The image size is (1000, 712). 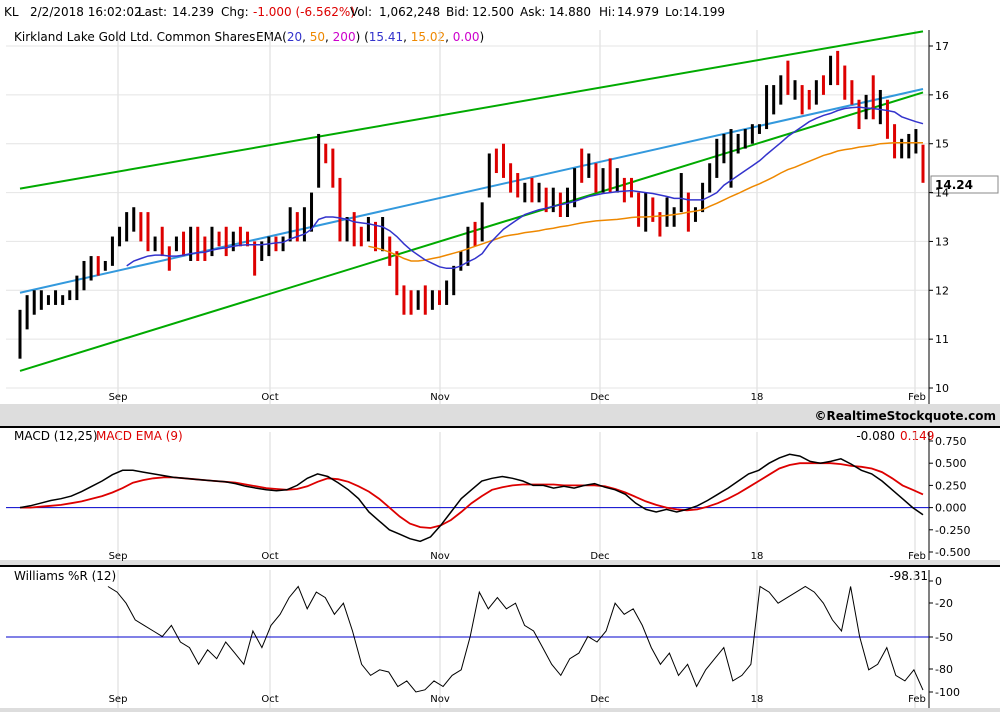 I want to click on change-value: -1.000 (-6.562%), so click(x=304, y=12).